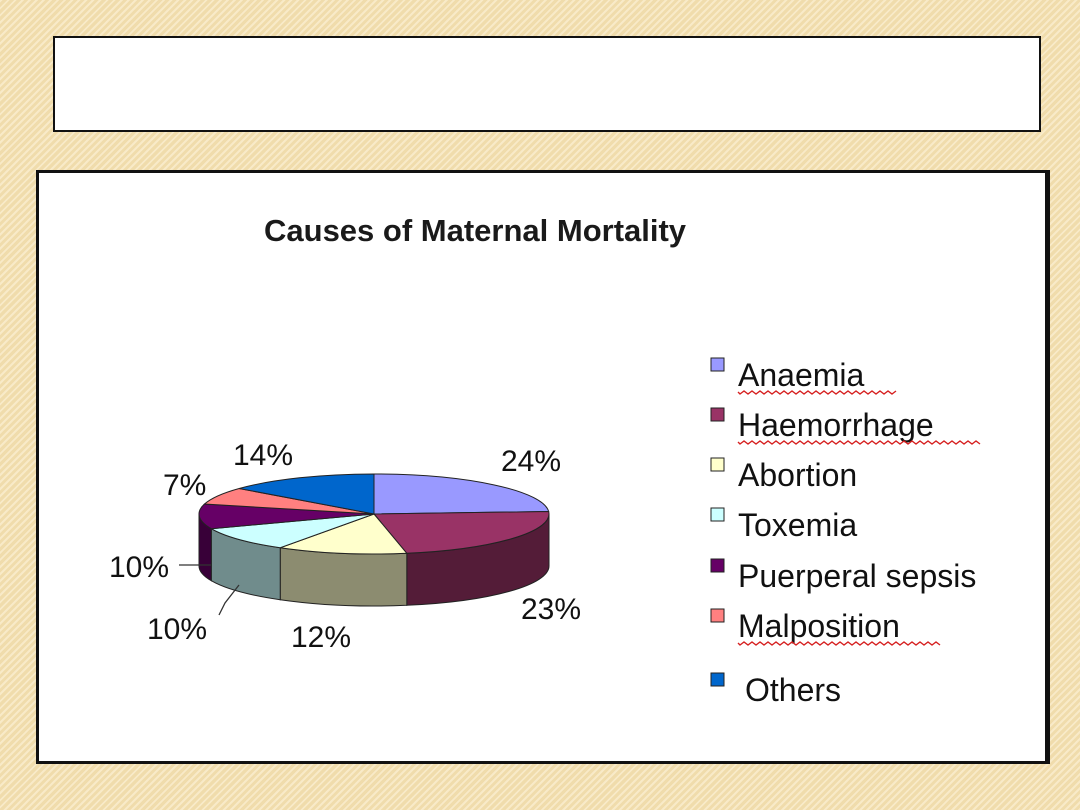 The width and height of the screenshot is (1080, 810). What do you see at coordinates (229, 600) in the screenshot?
I see `leader-line-toxemia` at bounding box center [229, 600].